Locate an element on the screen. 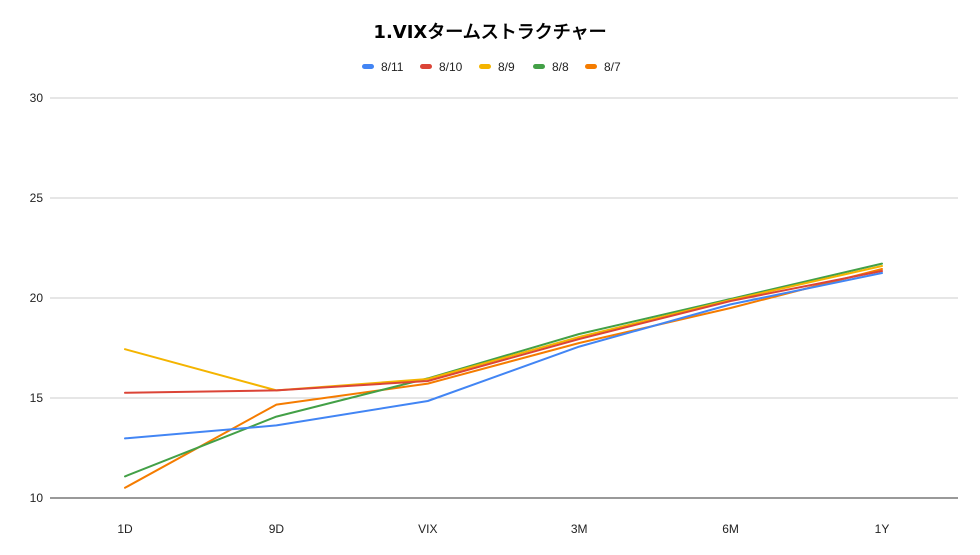 This screenshot has height=555, width=980. y-tick-label: 20 is located at coordinates (37, 298).